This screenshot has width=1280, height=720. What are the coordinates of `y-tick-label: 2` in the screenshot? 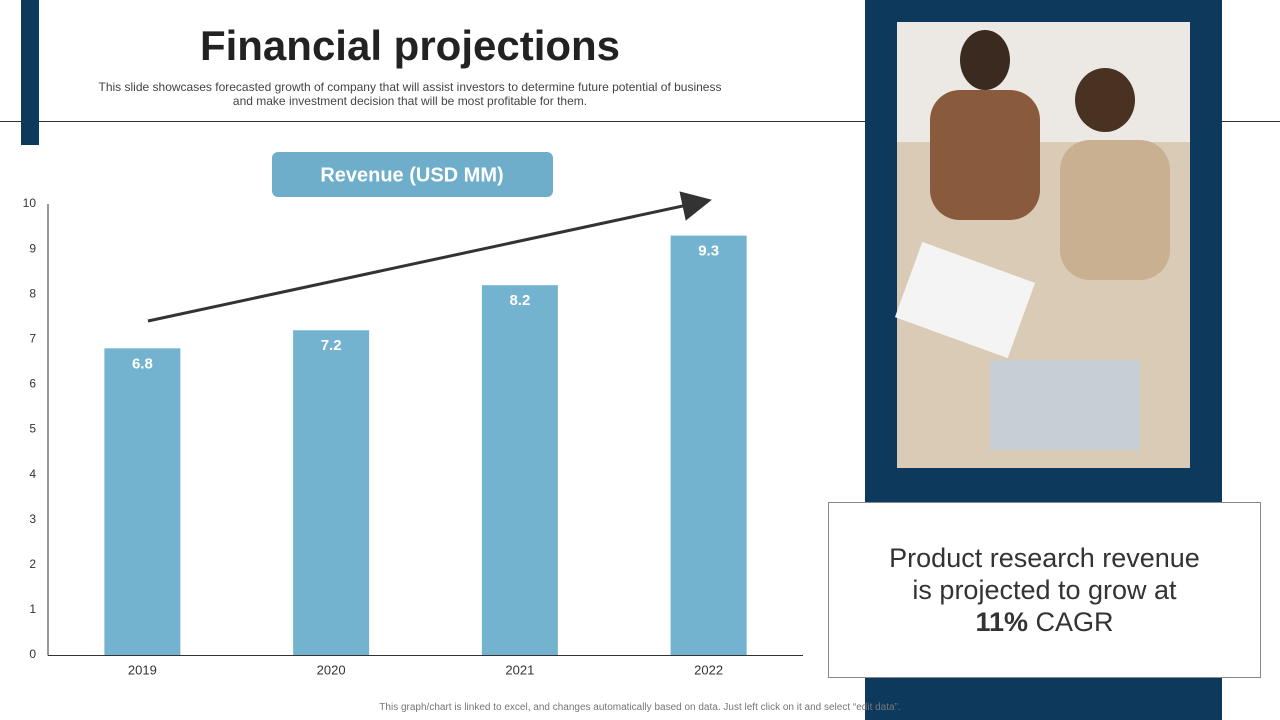 It's located at (32, 564).